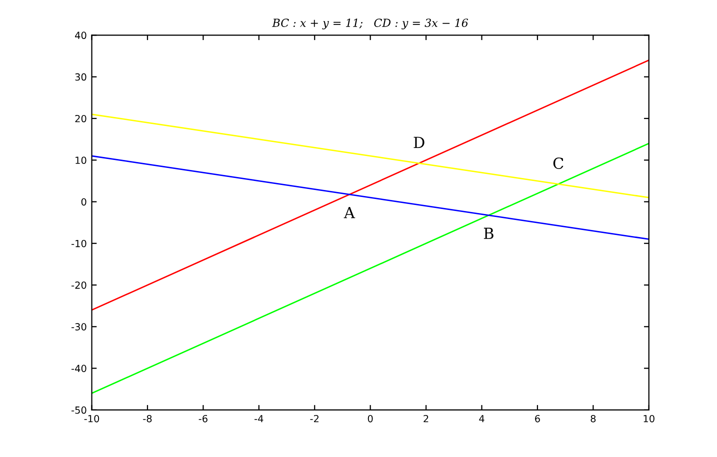  Describe the element at coordinates (203, 418) in the screenshot. I see `x-tick-label: -6` at that location.